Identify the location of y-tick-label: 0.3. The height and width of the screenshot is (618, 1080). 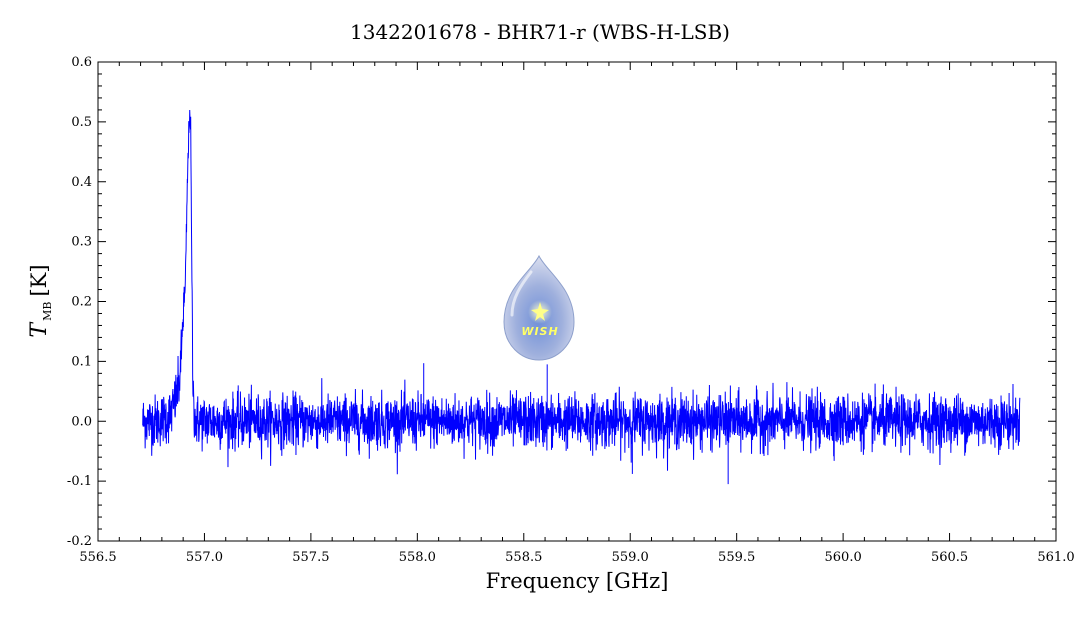
(81, 242).